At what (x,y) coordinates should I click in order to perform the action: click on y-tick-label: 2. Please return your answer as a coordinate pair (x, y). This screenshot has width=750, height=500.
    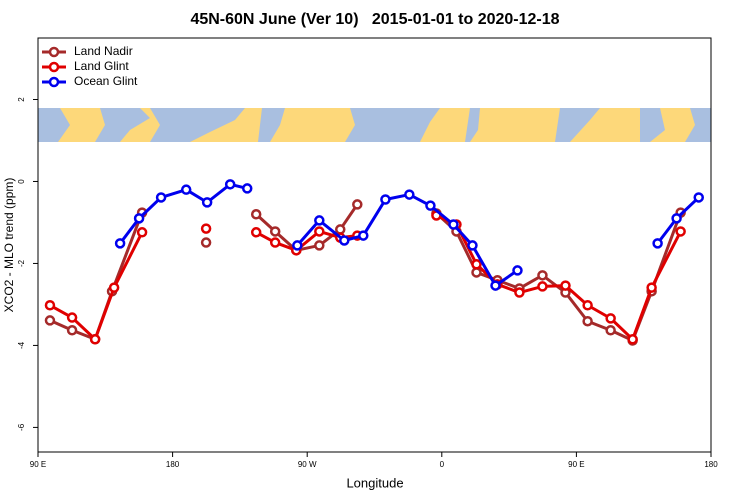
    Looking at the image, I should click on (21, 99).